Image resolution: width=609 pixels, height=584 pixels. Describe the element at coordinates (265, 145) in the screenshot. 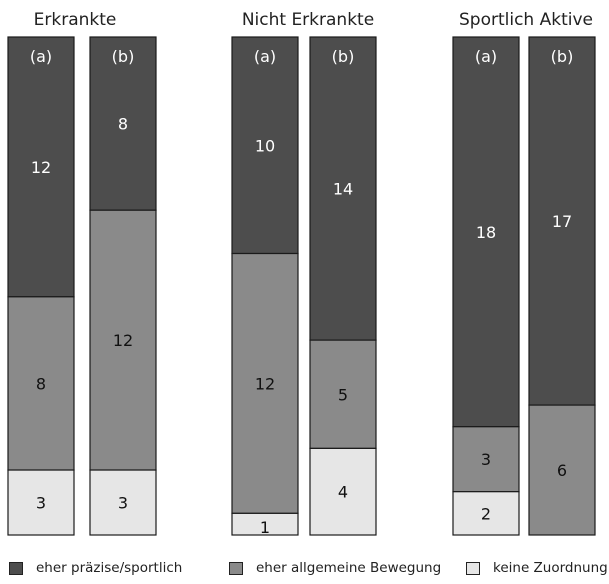

I see `data-label-nicht-erkrankte-a-s0: 10` at that location.